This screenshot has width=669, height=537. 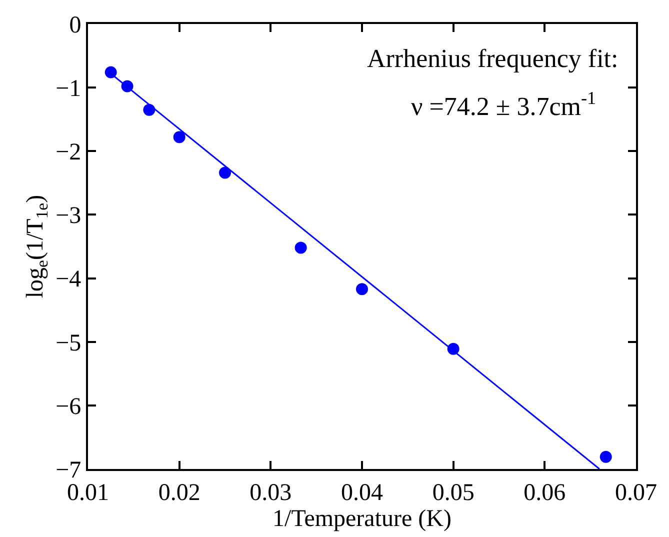 What do you see at coordinates (69, 153) in the screenshot?
I see `y-tick-label: −2` at bounding box center [69, 153].